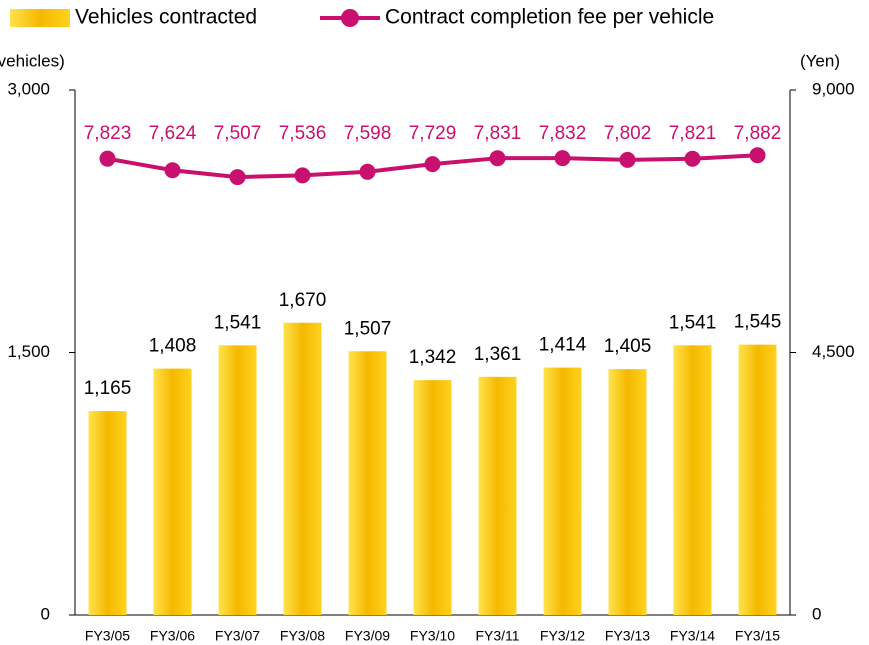  What do you see at coordinates (173, 133) in the screenshot?
I see `line-label: 7,624` at bounding box center [173, 133].